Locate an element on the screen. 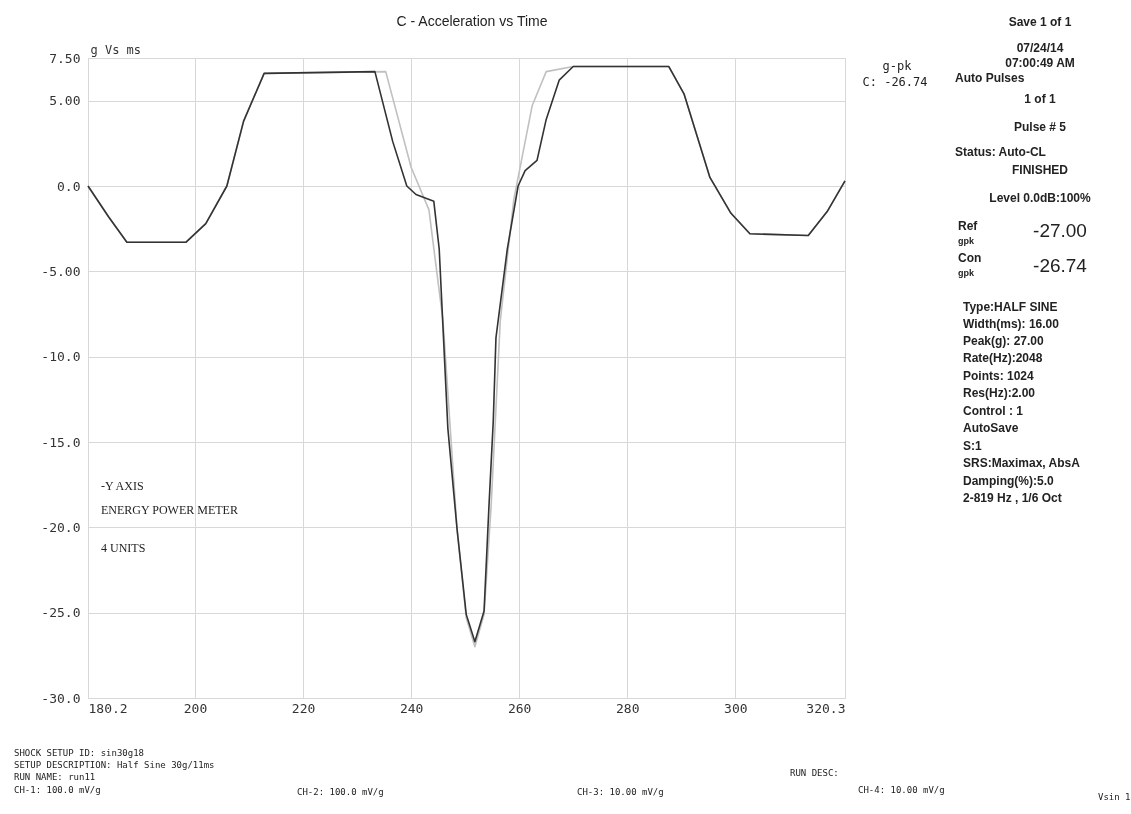 This screenshot has width=1131, height=814. y-tick-label: -30.0 is located at coordinates (61, 698).